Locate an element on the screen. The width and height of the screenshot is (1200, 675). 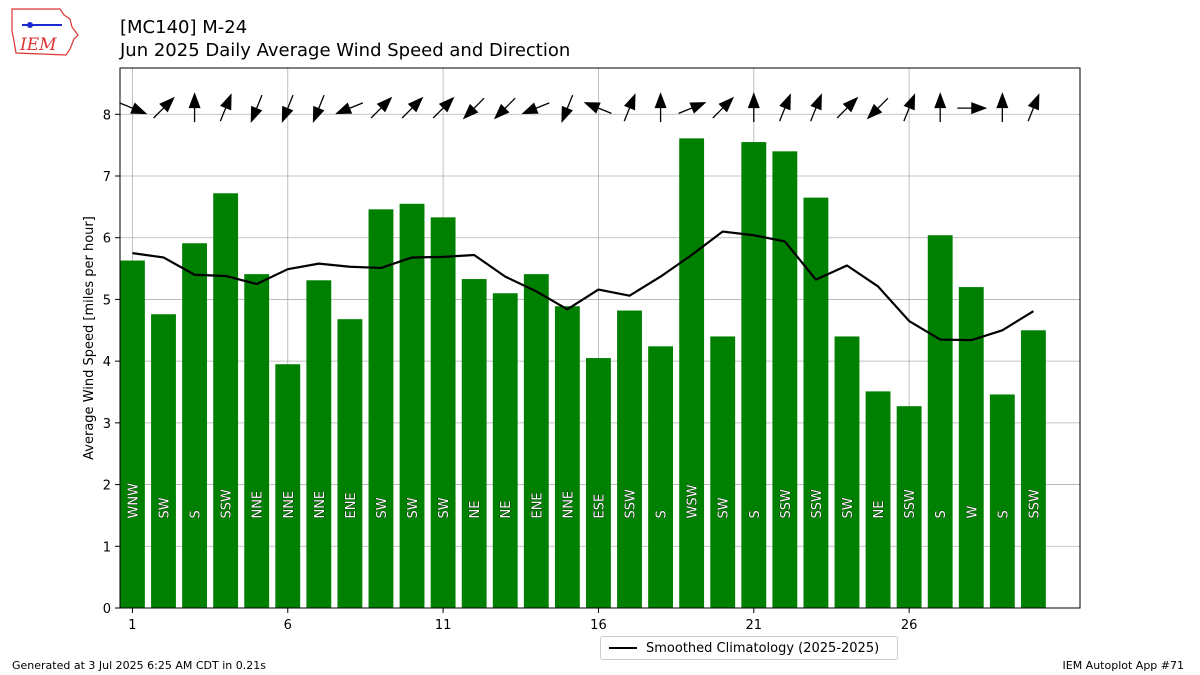
x-tick-label: 1 is located at coordinates (132, 625).